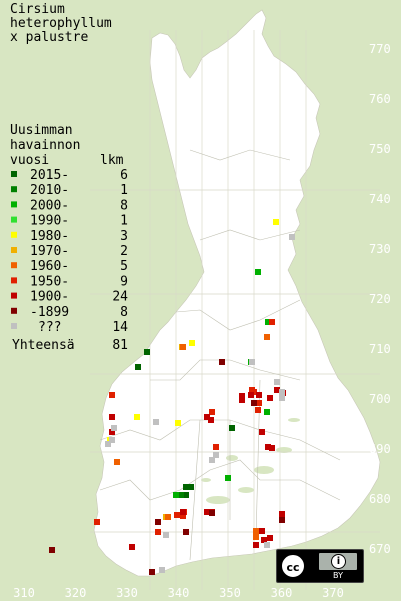 Image resolution: width=401 pixels, height=601 pixels. I want to click on by-label: BY, so click(338, 575).